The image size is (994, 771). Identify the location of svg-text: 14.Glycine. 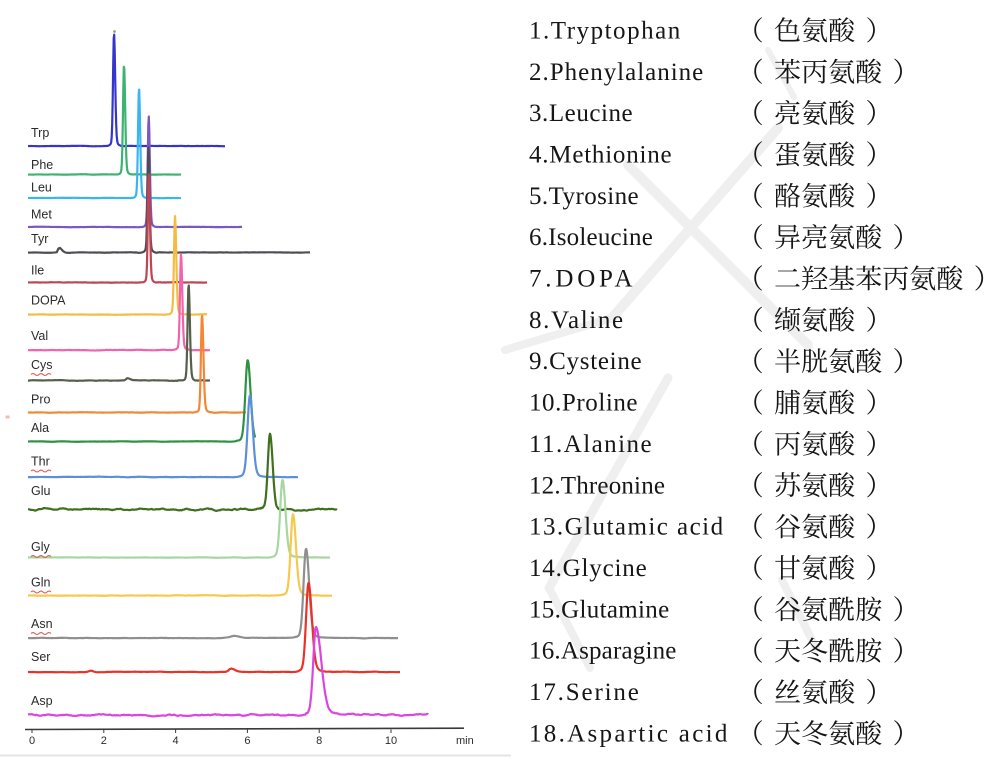
(588, 568).